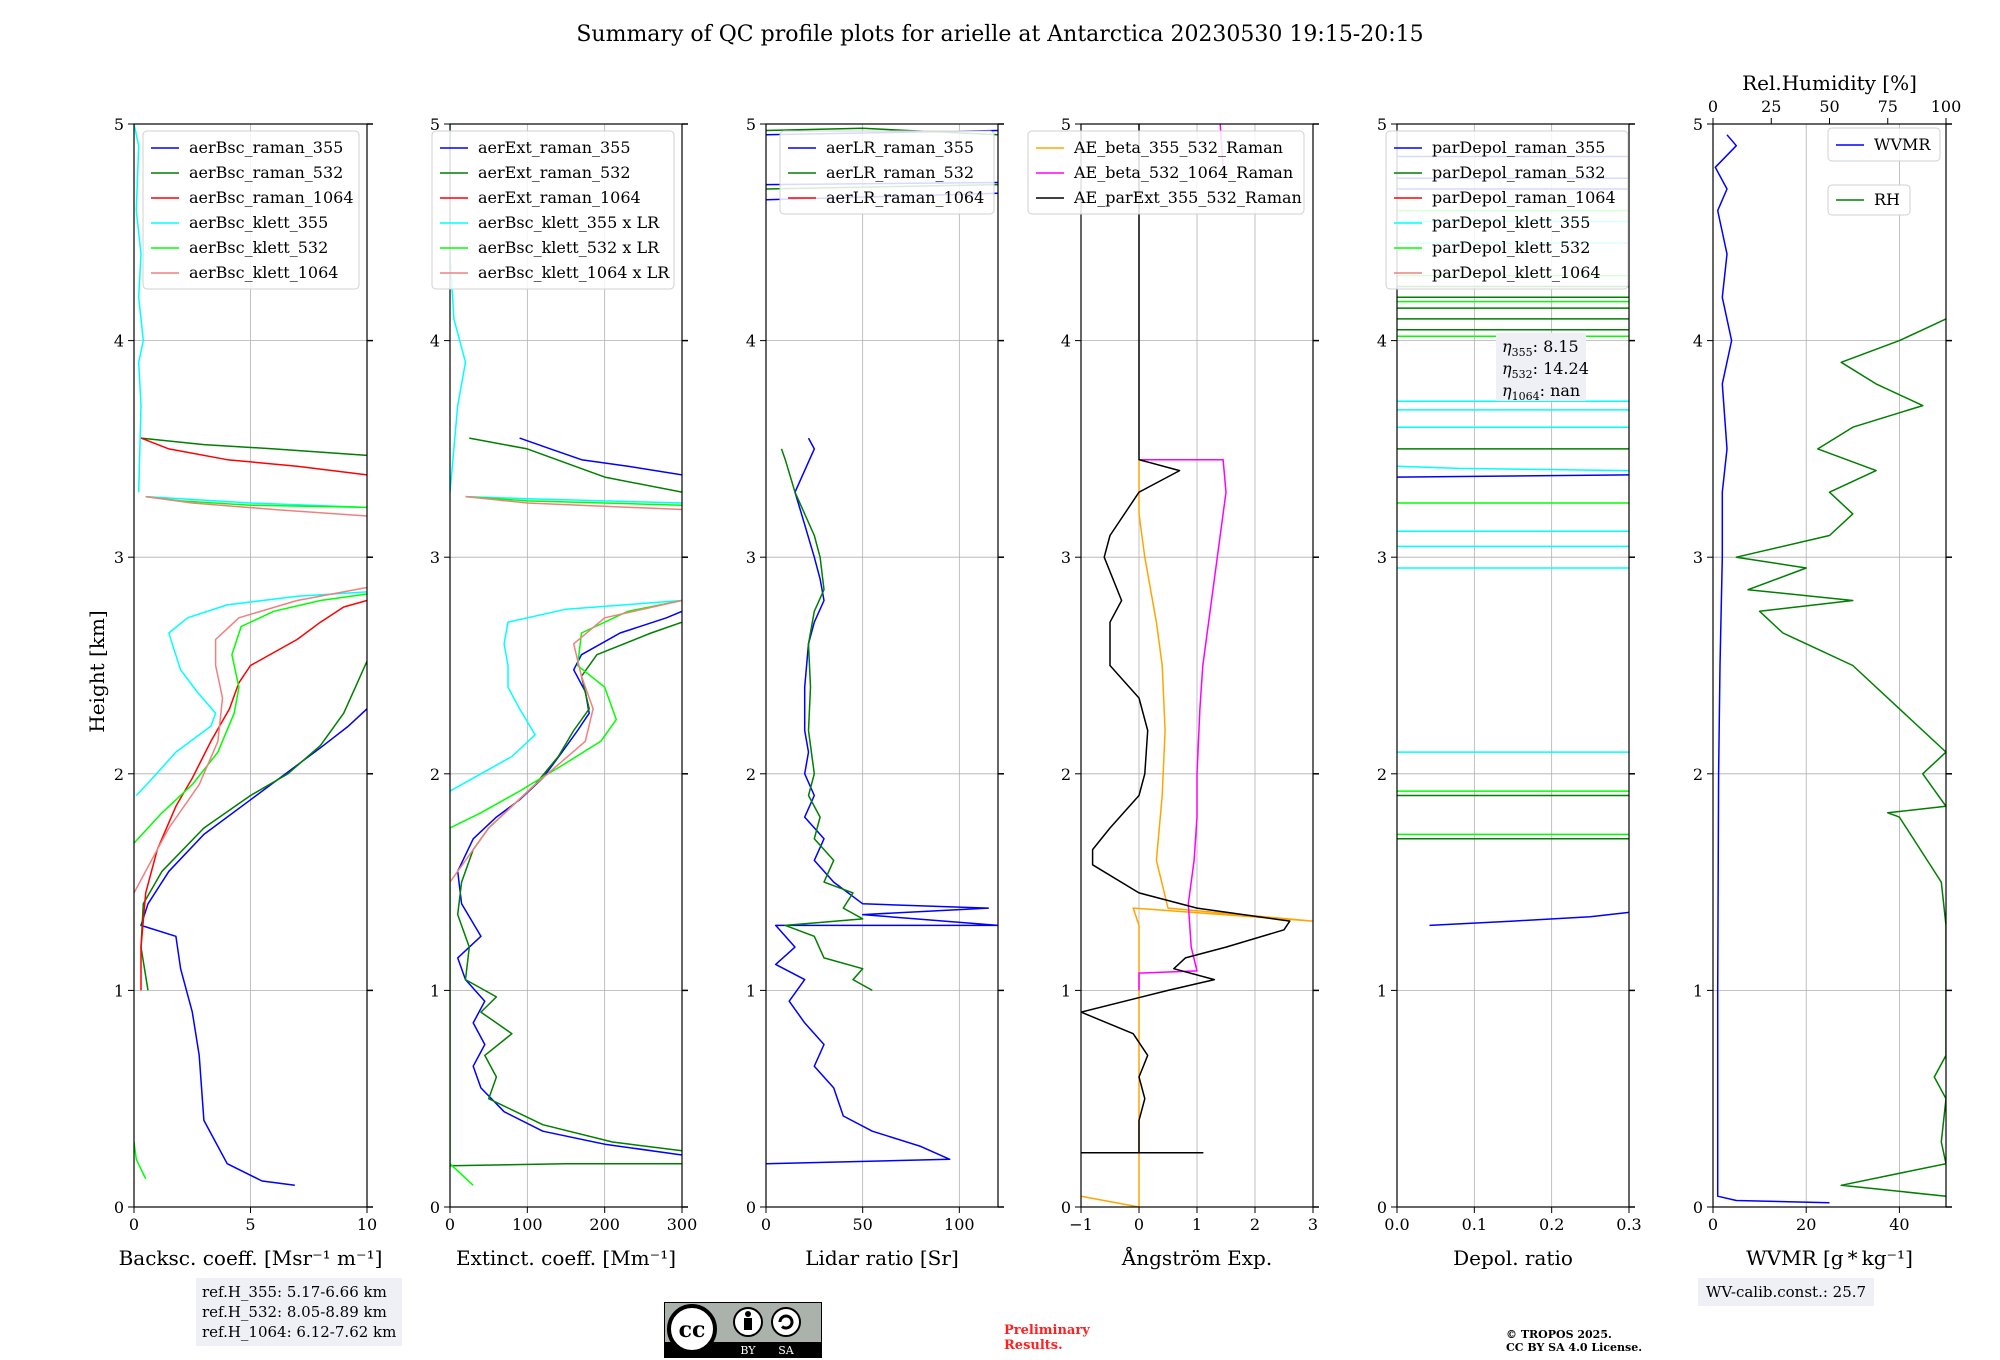 The width and height of the screenshot is (2000, 1360). I want to click on cc-logo-icon, so click(692, 1329).